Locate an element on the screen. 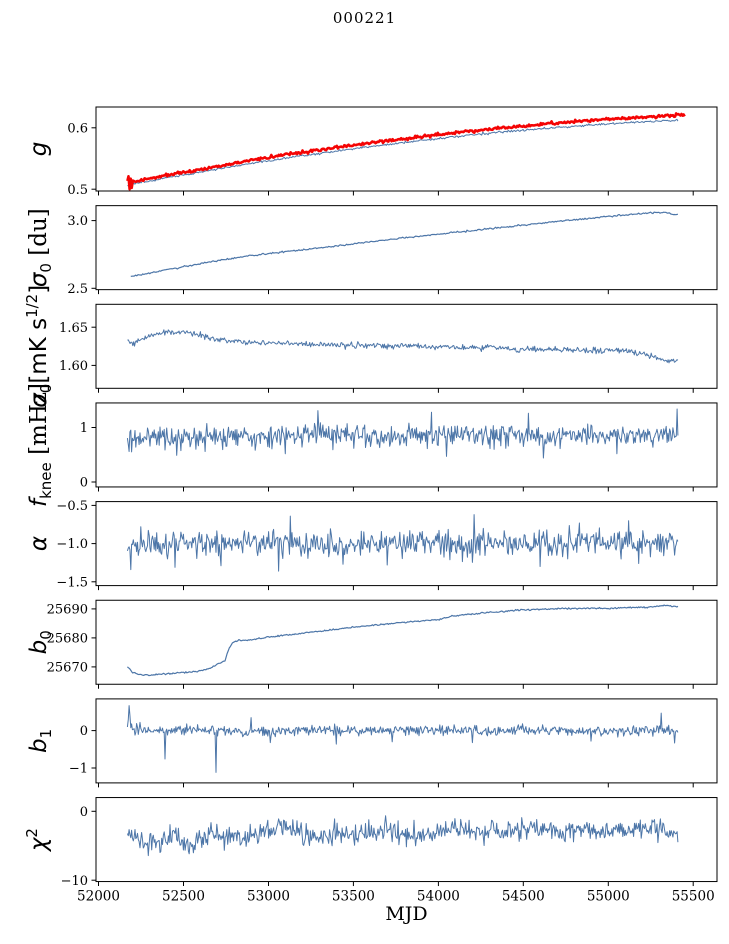 Image resolution: width=729 pixels, height=944 pixels. x-tick-label: 55500 is located at coordinates (693, 897).